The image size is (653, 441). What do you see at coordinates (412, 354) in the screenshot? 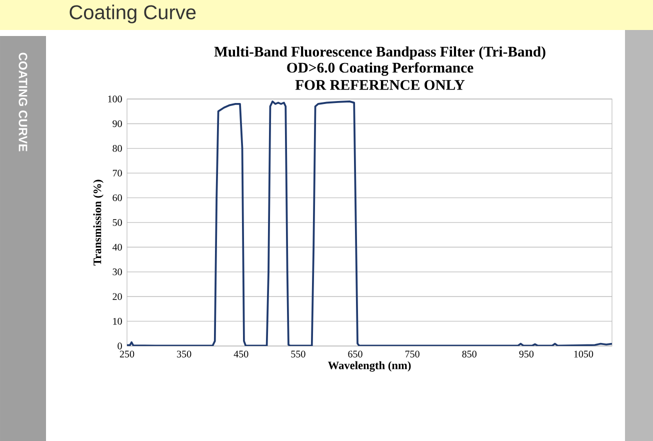
I see `x-tick-label: 750` at bounding box center [412, 354].